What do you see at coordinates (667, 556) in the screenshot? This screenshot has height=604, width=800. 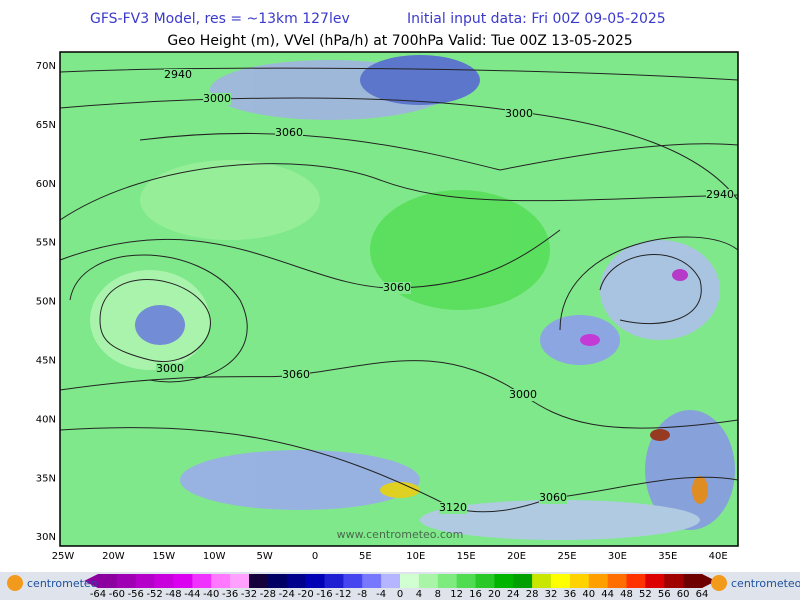 I see `lon-label: 35E` at bounding box center [667, 556].